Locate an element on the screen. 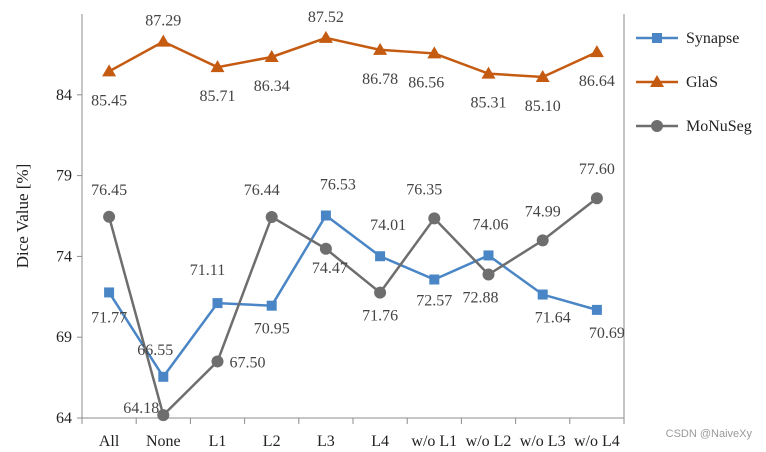 Image resolution: width=766 pixels, height=452 pixels. synapse-data-label: 74.01 is located at coordinates (388, 225).